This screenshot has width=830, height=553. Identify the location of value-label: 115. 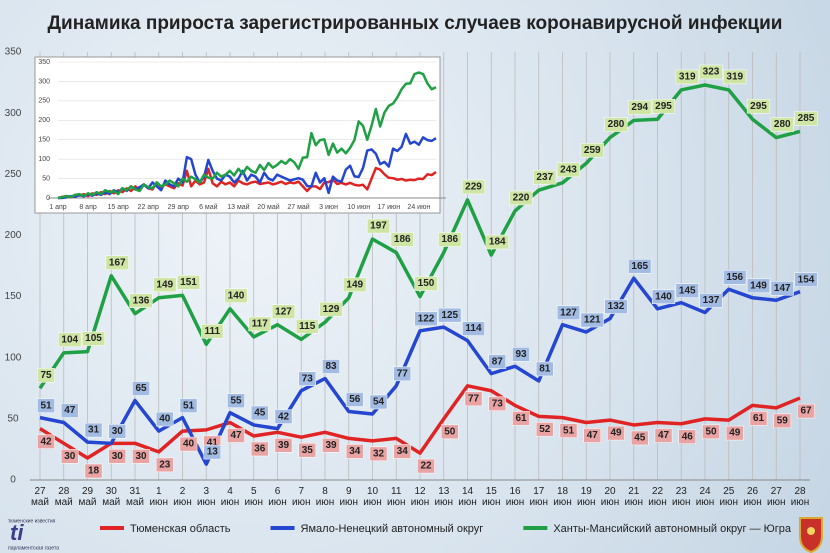
(307, 326).